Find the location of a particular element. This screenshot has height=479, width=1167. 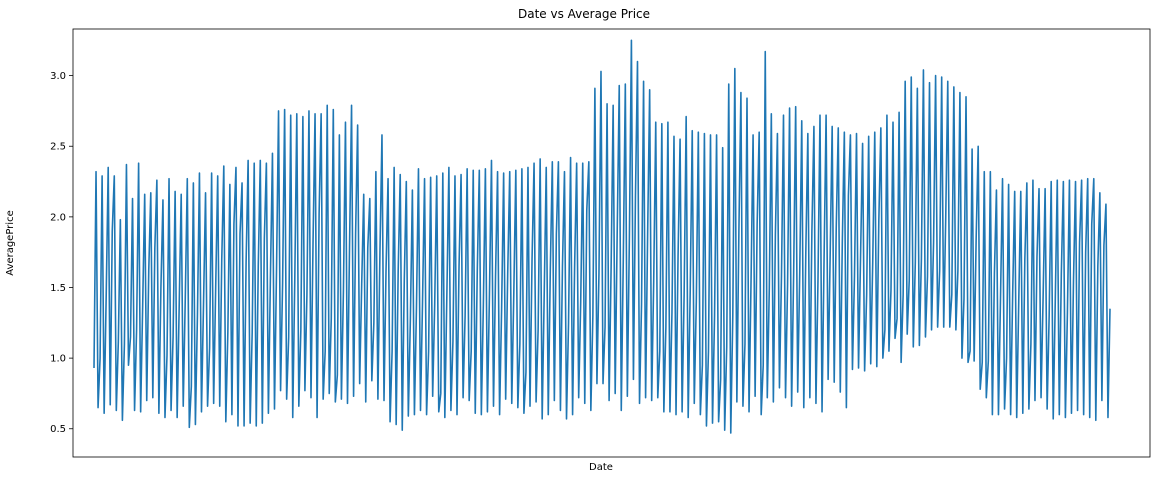

y-tick-label: 1.5 is located at coordinates (58, 288).